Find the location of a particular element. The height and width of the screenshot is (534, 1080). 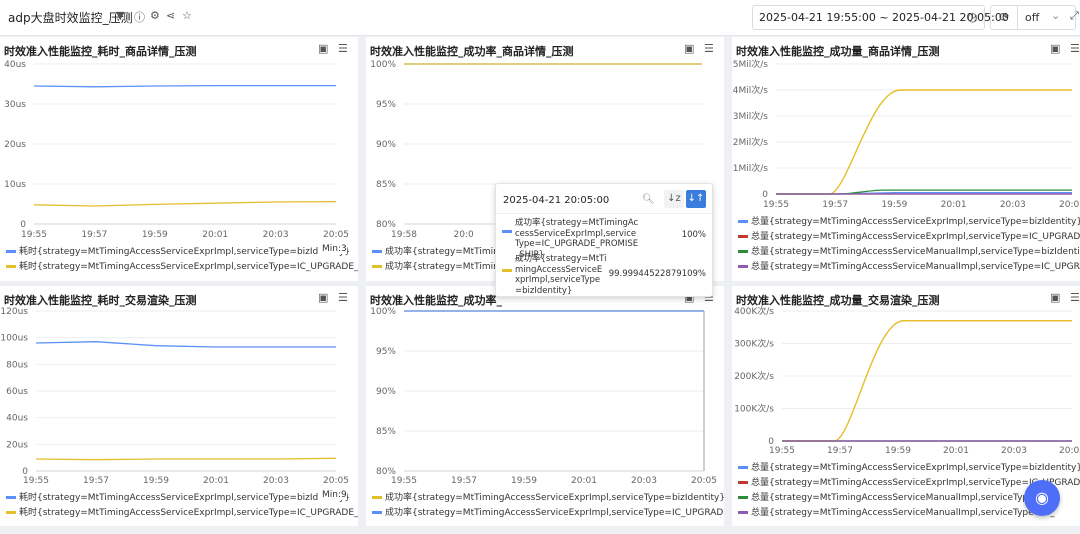

y-tick-label: 300K次/s is located at coordinates (754, 344).